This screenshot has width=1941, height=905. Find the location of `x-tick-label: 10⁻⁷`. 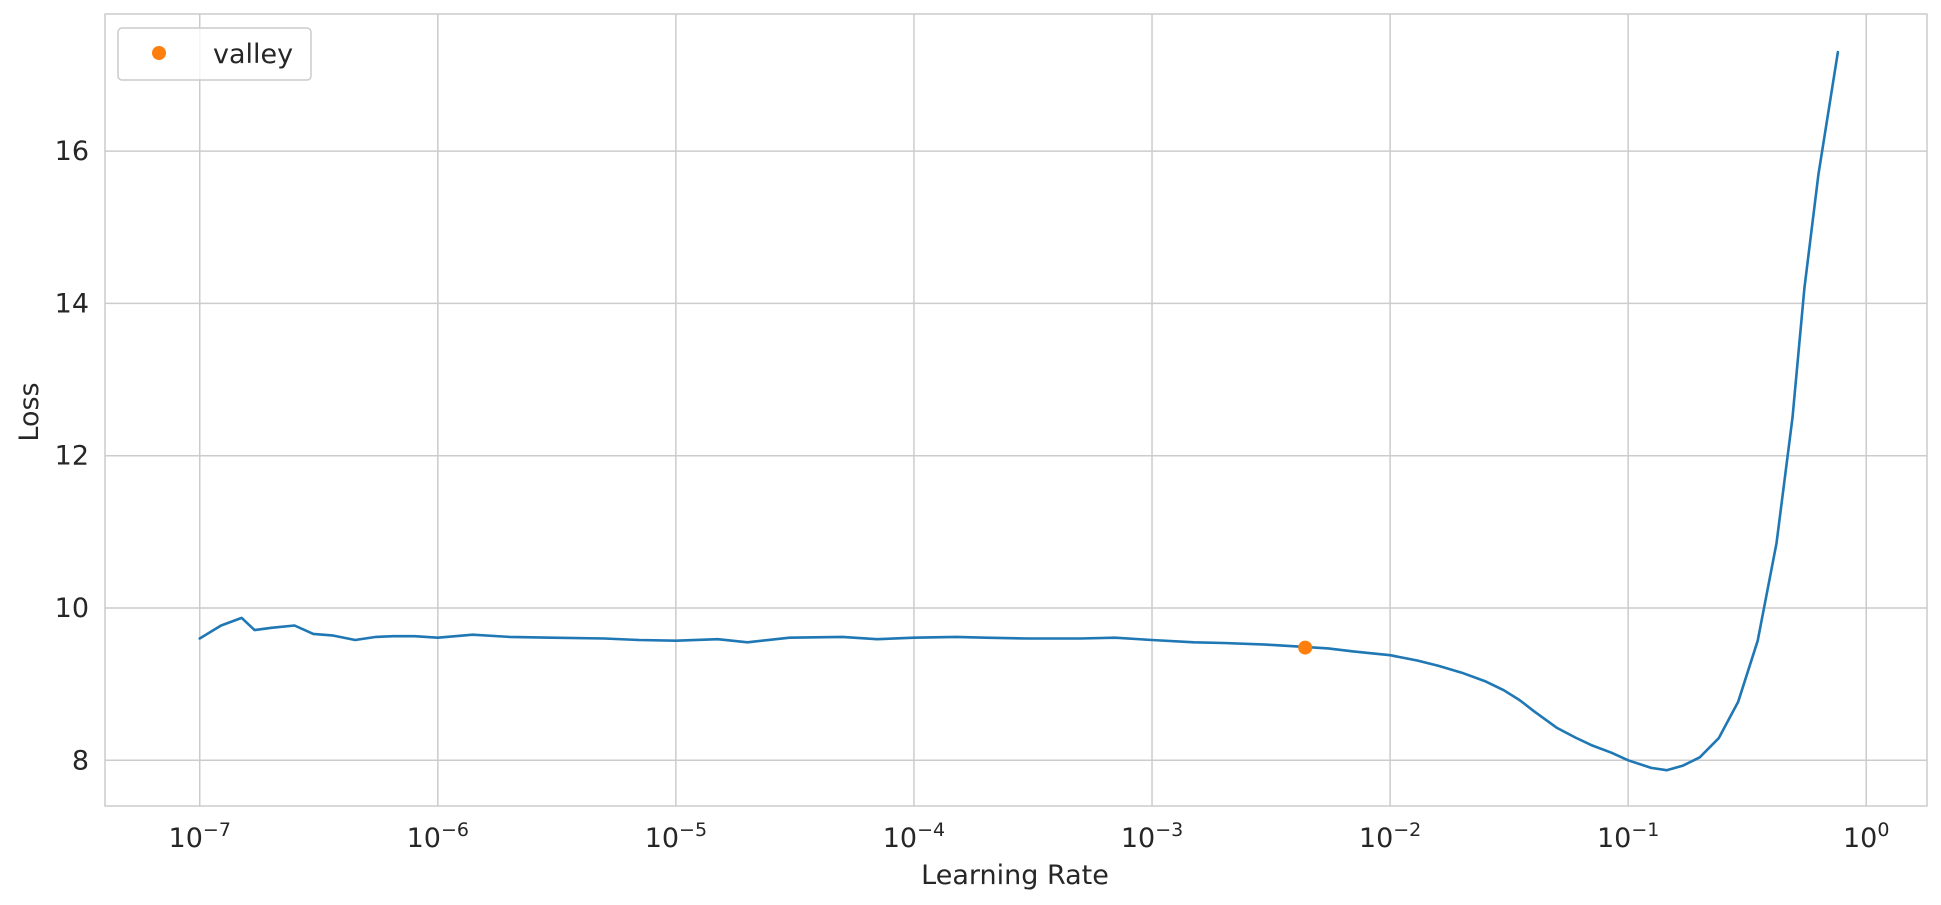

x-tick-label: 10⁻⁷ is located at coordinates (200, 836).